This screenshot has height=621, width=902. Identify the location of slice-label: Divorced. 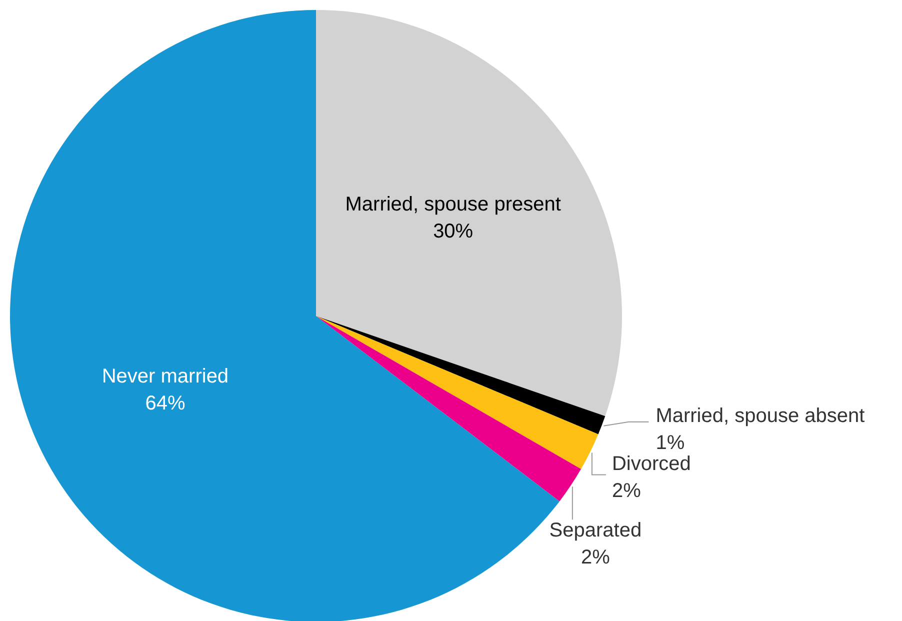
(651, 463).